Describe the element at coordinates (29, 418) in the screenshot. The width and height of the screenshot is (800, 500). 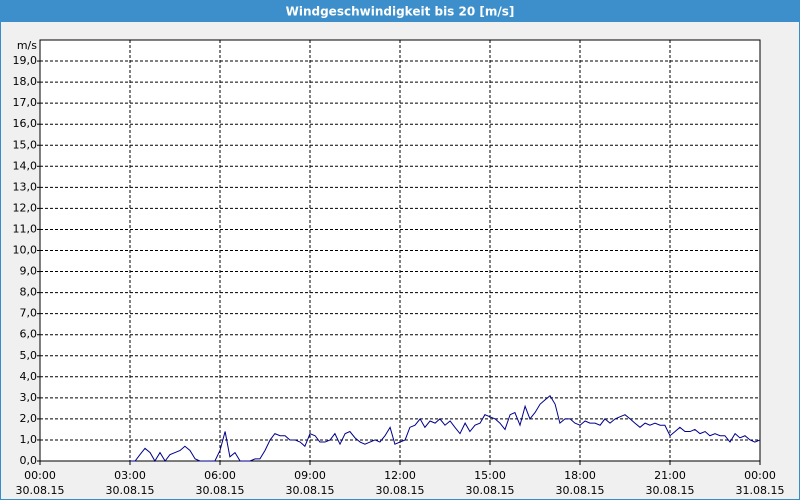
I see `y-tick-label: 2,0` at that location.